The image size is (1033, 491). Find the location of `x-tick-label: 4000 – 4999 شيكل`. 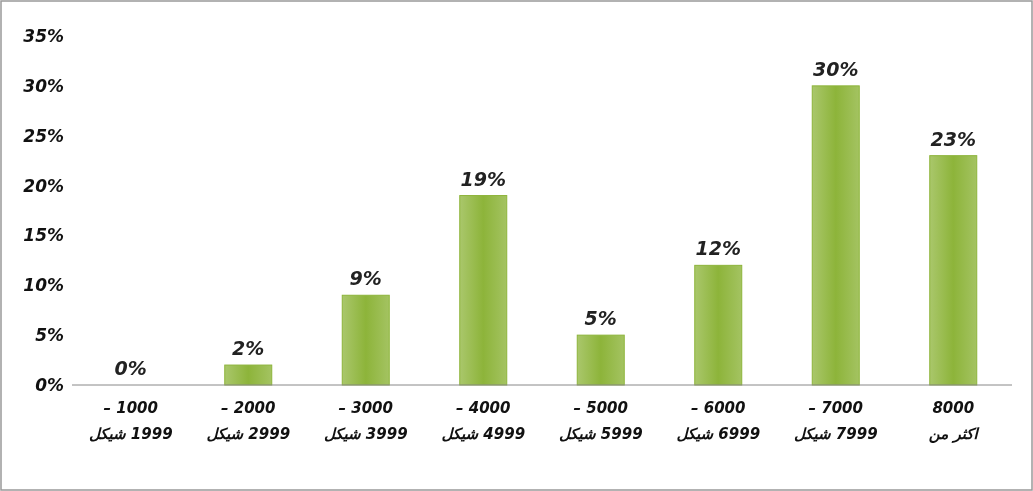

x-tick-label: 4000 – 4999 شيكل is located at coordinates (483, 421).